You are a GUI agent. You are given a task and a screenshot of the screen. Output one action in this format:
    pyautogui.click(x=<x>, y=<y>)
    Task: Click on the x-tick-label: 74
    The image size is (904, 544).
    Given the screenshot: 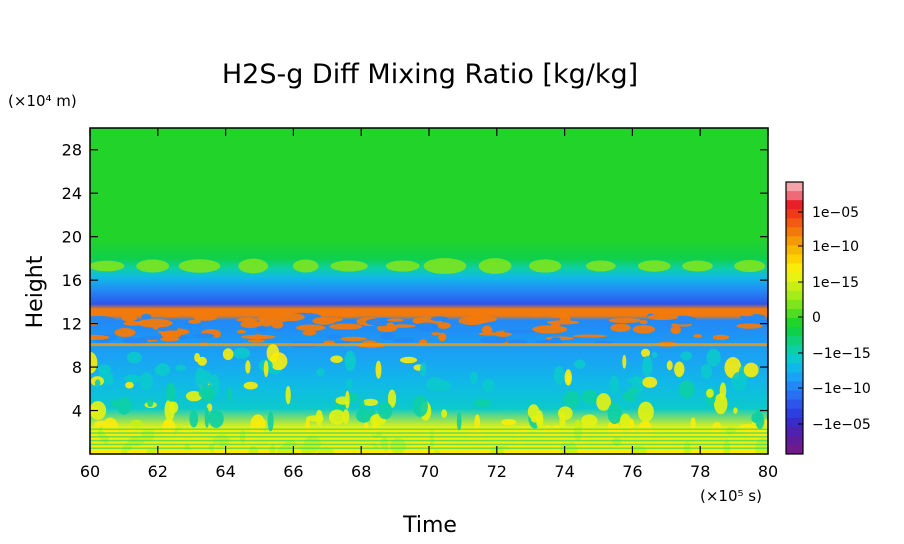 What is the action you would take?
    pyautogui.click(x=564, y=471)
    